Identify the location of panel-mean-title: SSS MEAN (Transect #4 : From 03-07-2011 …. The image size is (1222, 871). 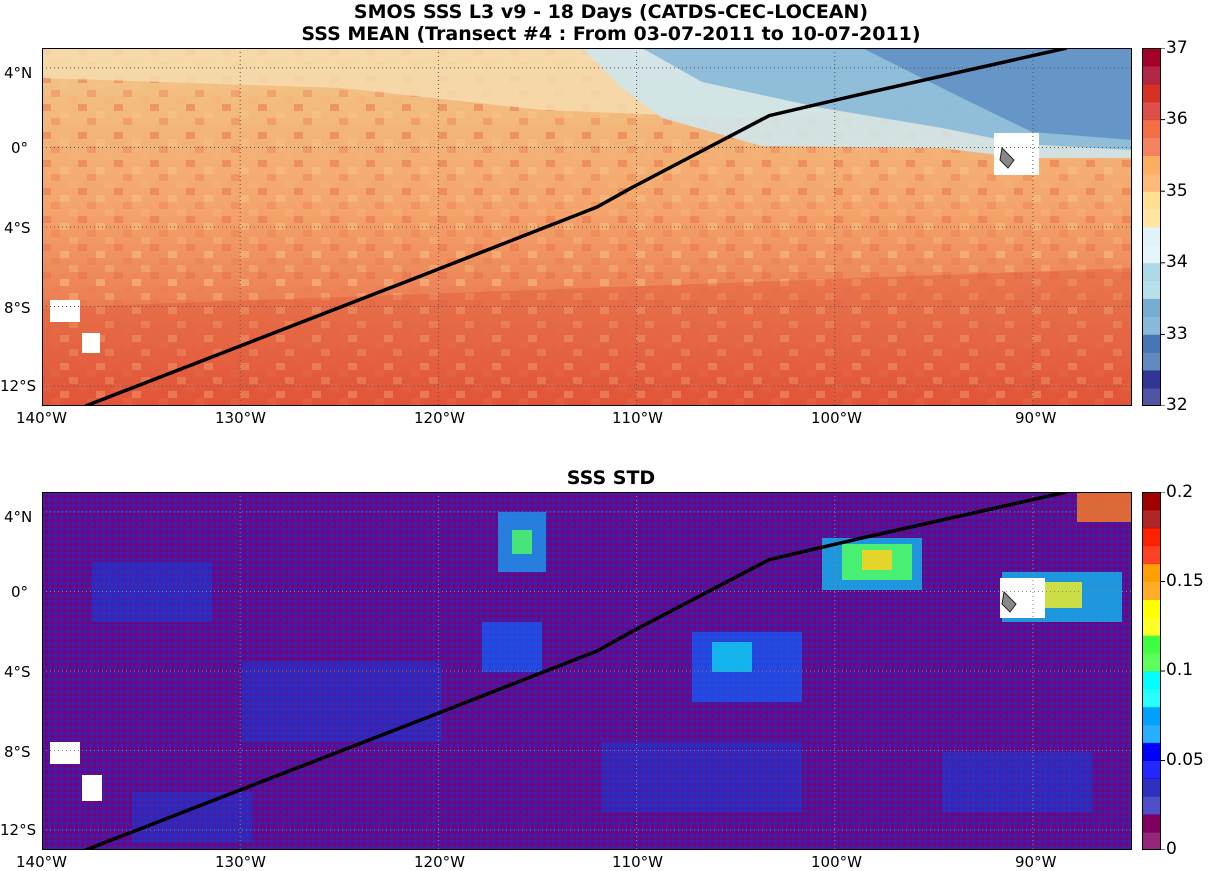
(611, 34).